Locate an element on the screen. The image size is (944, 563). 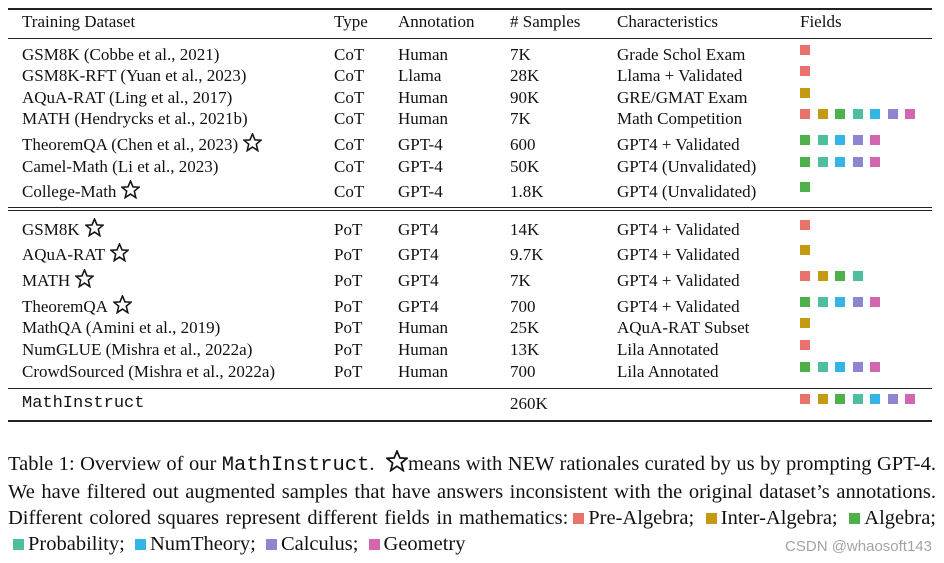
header-rule is located at coordinates (470, 38).